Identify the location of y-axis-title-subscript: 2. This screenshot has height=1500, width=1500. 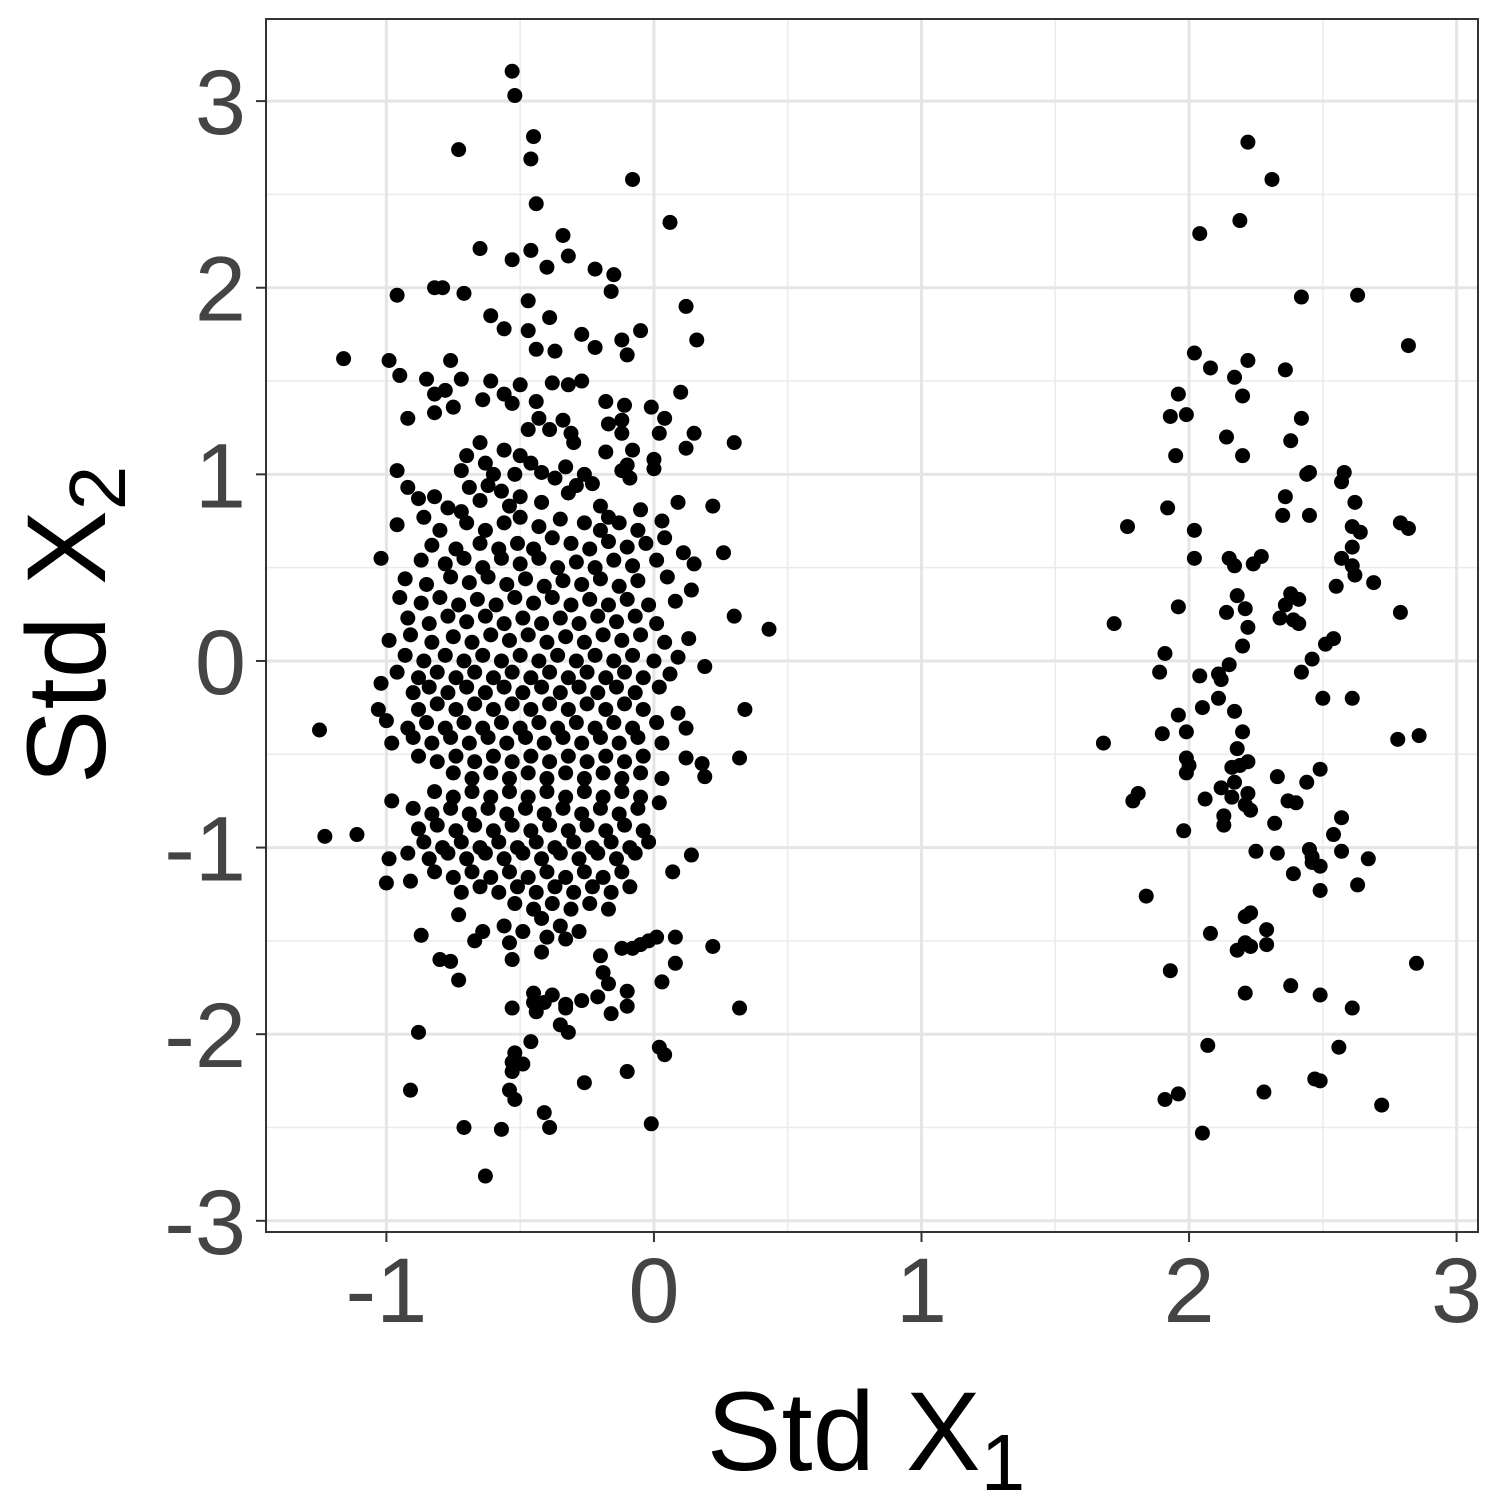
(97, 488).